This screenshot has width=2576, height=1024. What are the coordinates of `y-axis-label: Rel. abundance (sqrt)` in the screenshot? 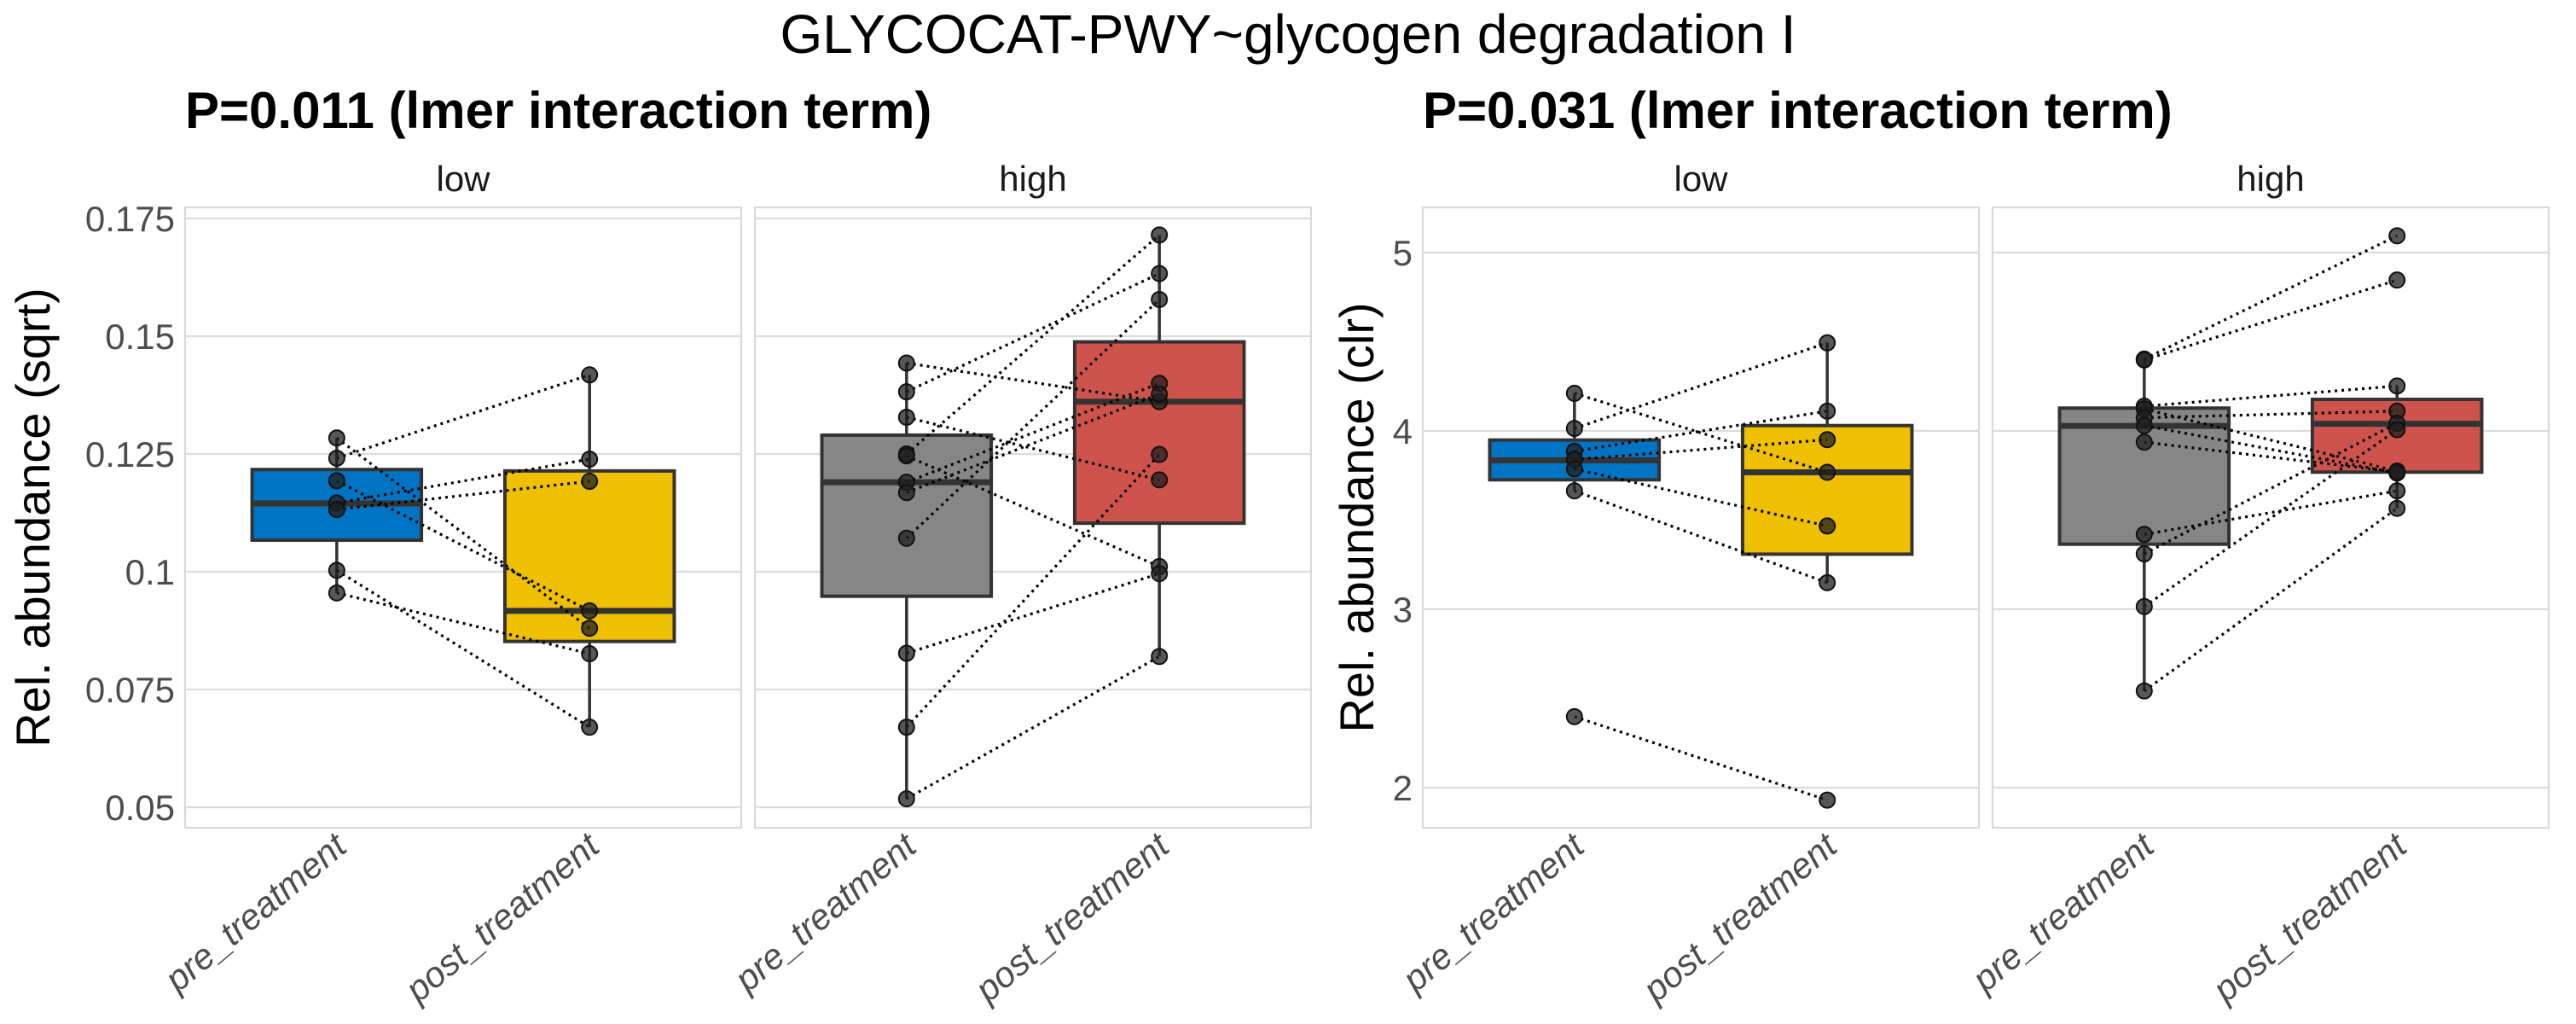 It's located at (33, 518).